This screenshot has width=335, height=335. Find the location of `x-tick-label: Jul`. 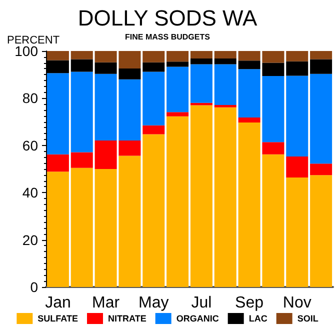

x-tick-label: Jul is located at coordinates (201, 303).